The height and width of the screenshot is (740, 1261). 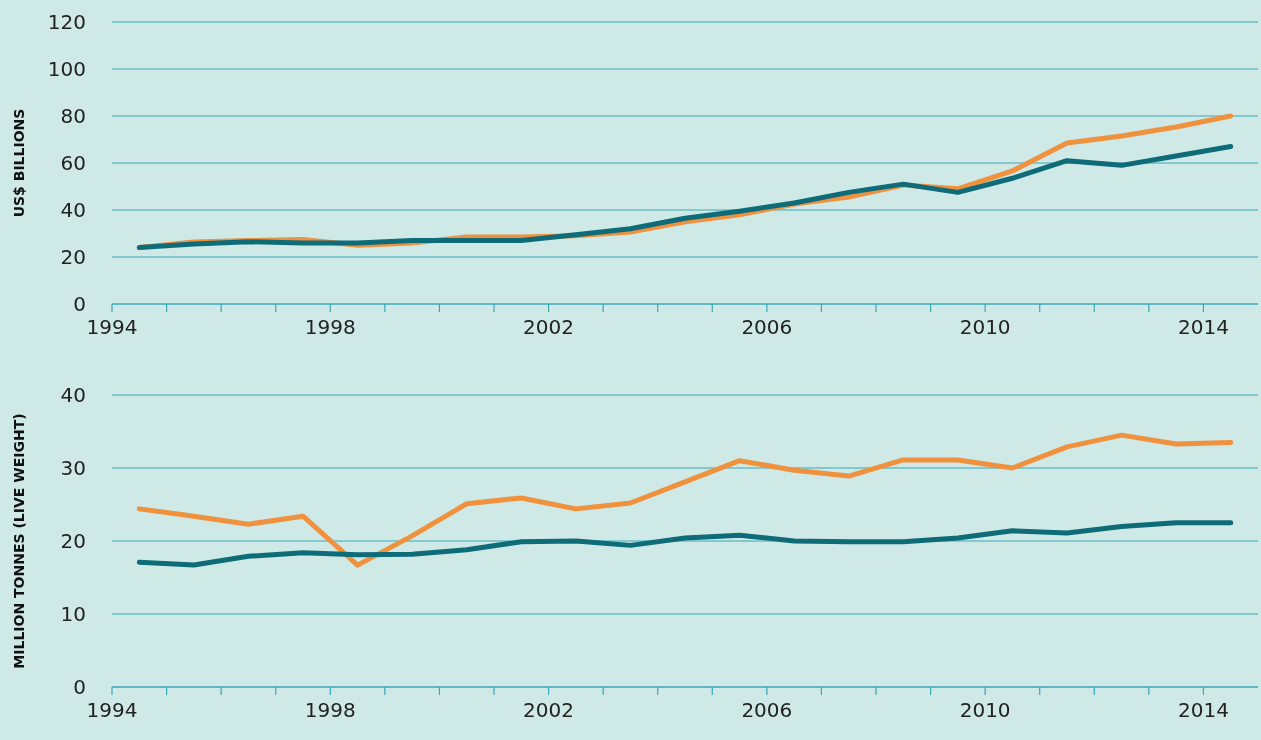 What do you see at coordinates (19, 541) in the screenshot?
I see `y-axis-title: MILLION TONNES (LIVE WEIGHT)` at bounding box center [19, 541].